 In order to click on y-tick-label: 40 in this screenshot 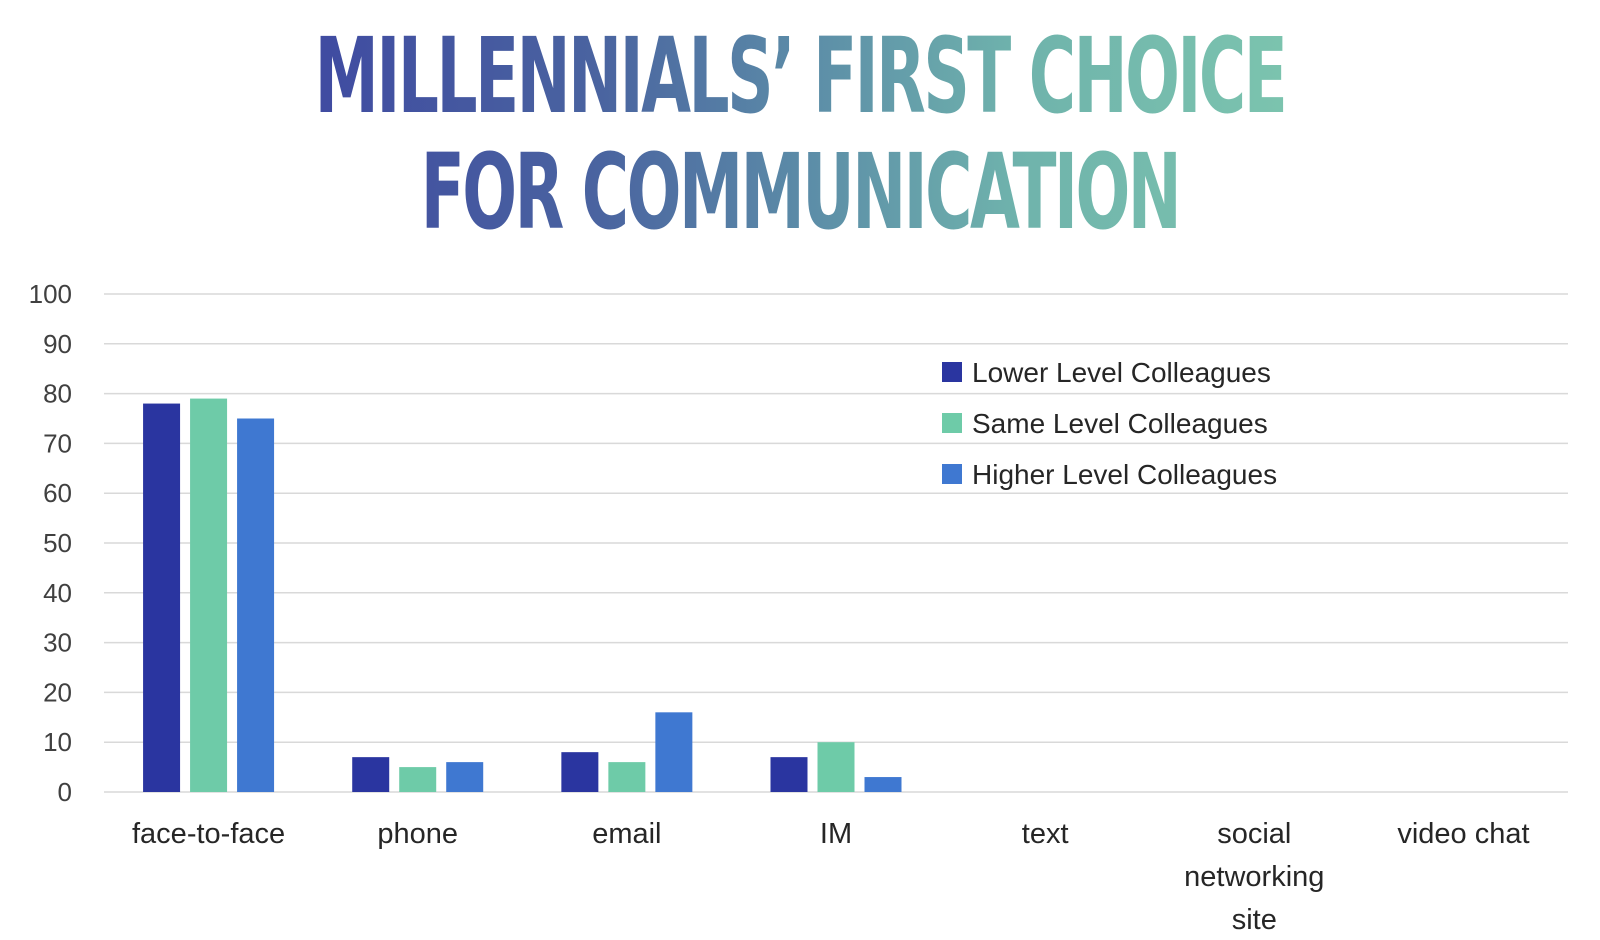, I will do `click(57, 593)`.